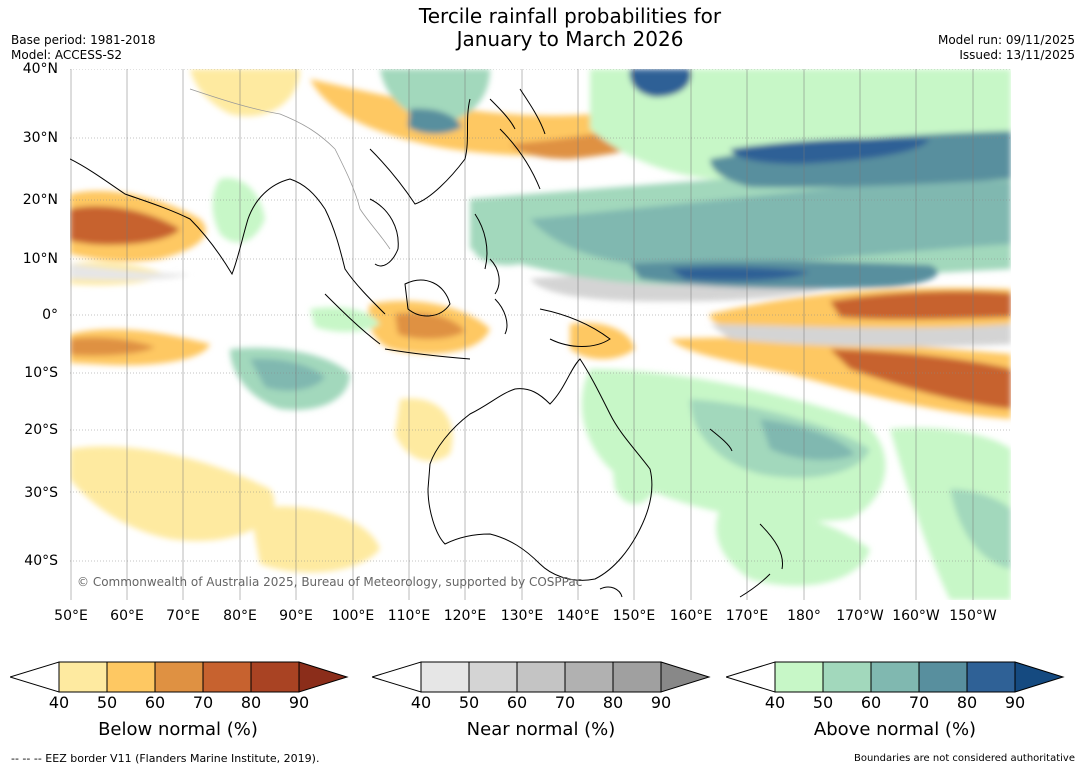  I want to click on issued-date: Issued: 13/11/2025, so click(1017, 55).